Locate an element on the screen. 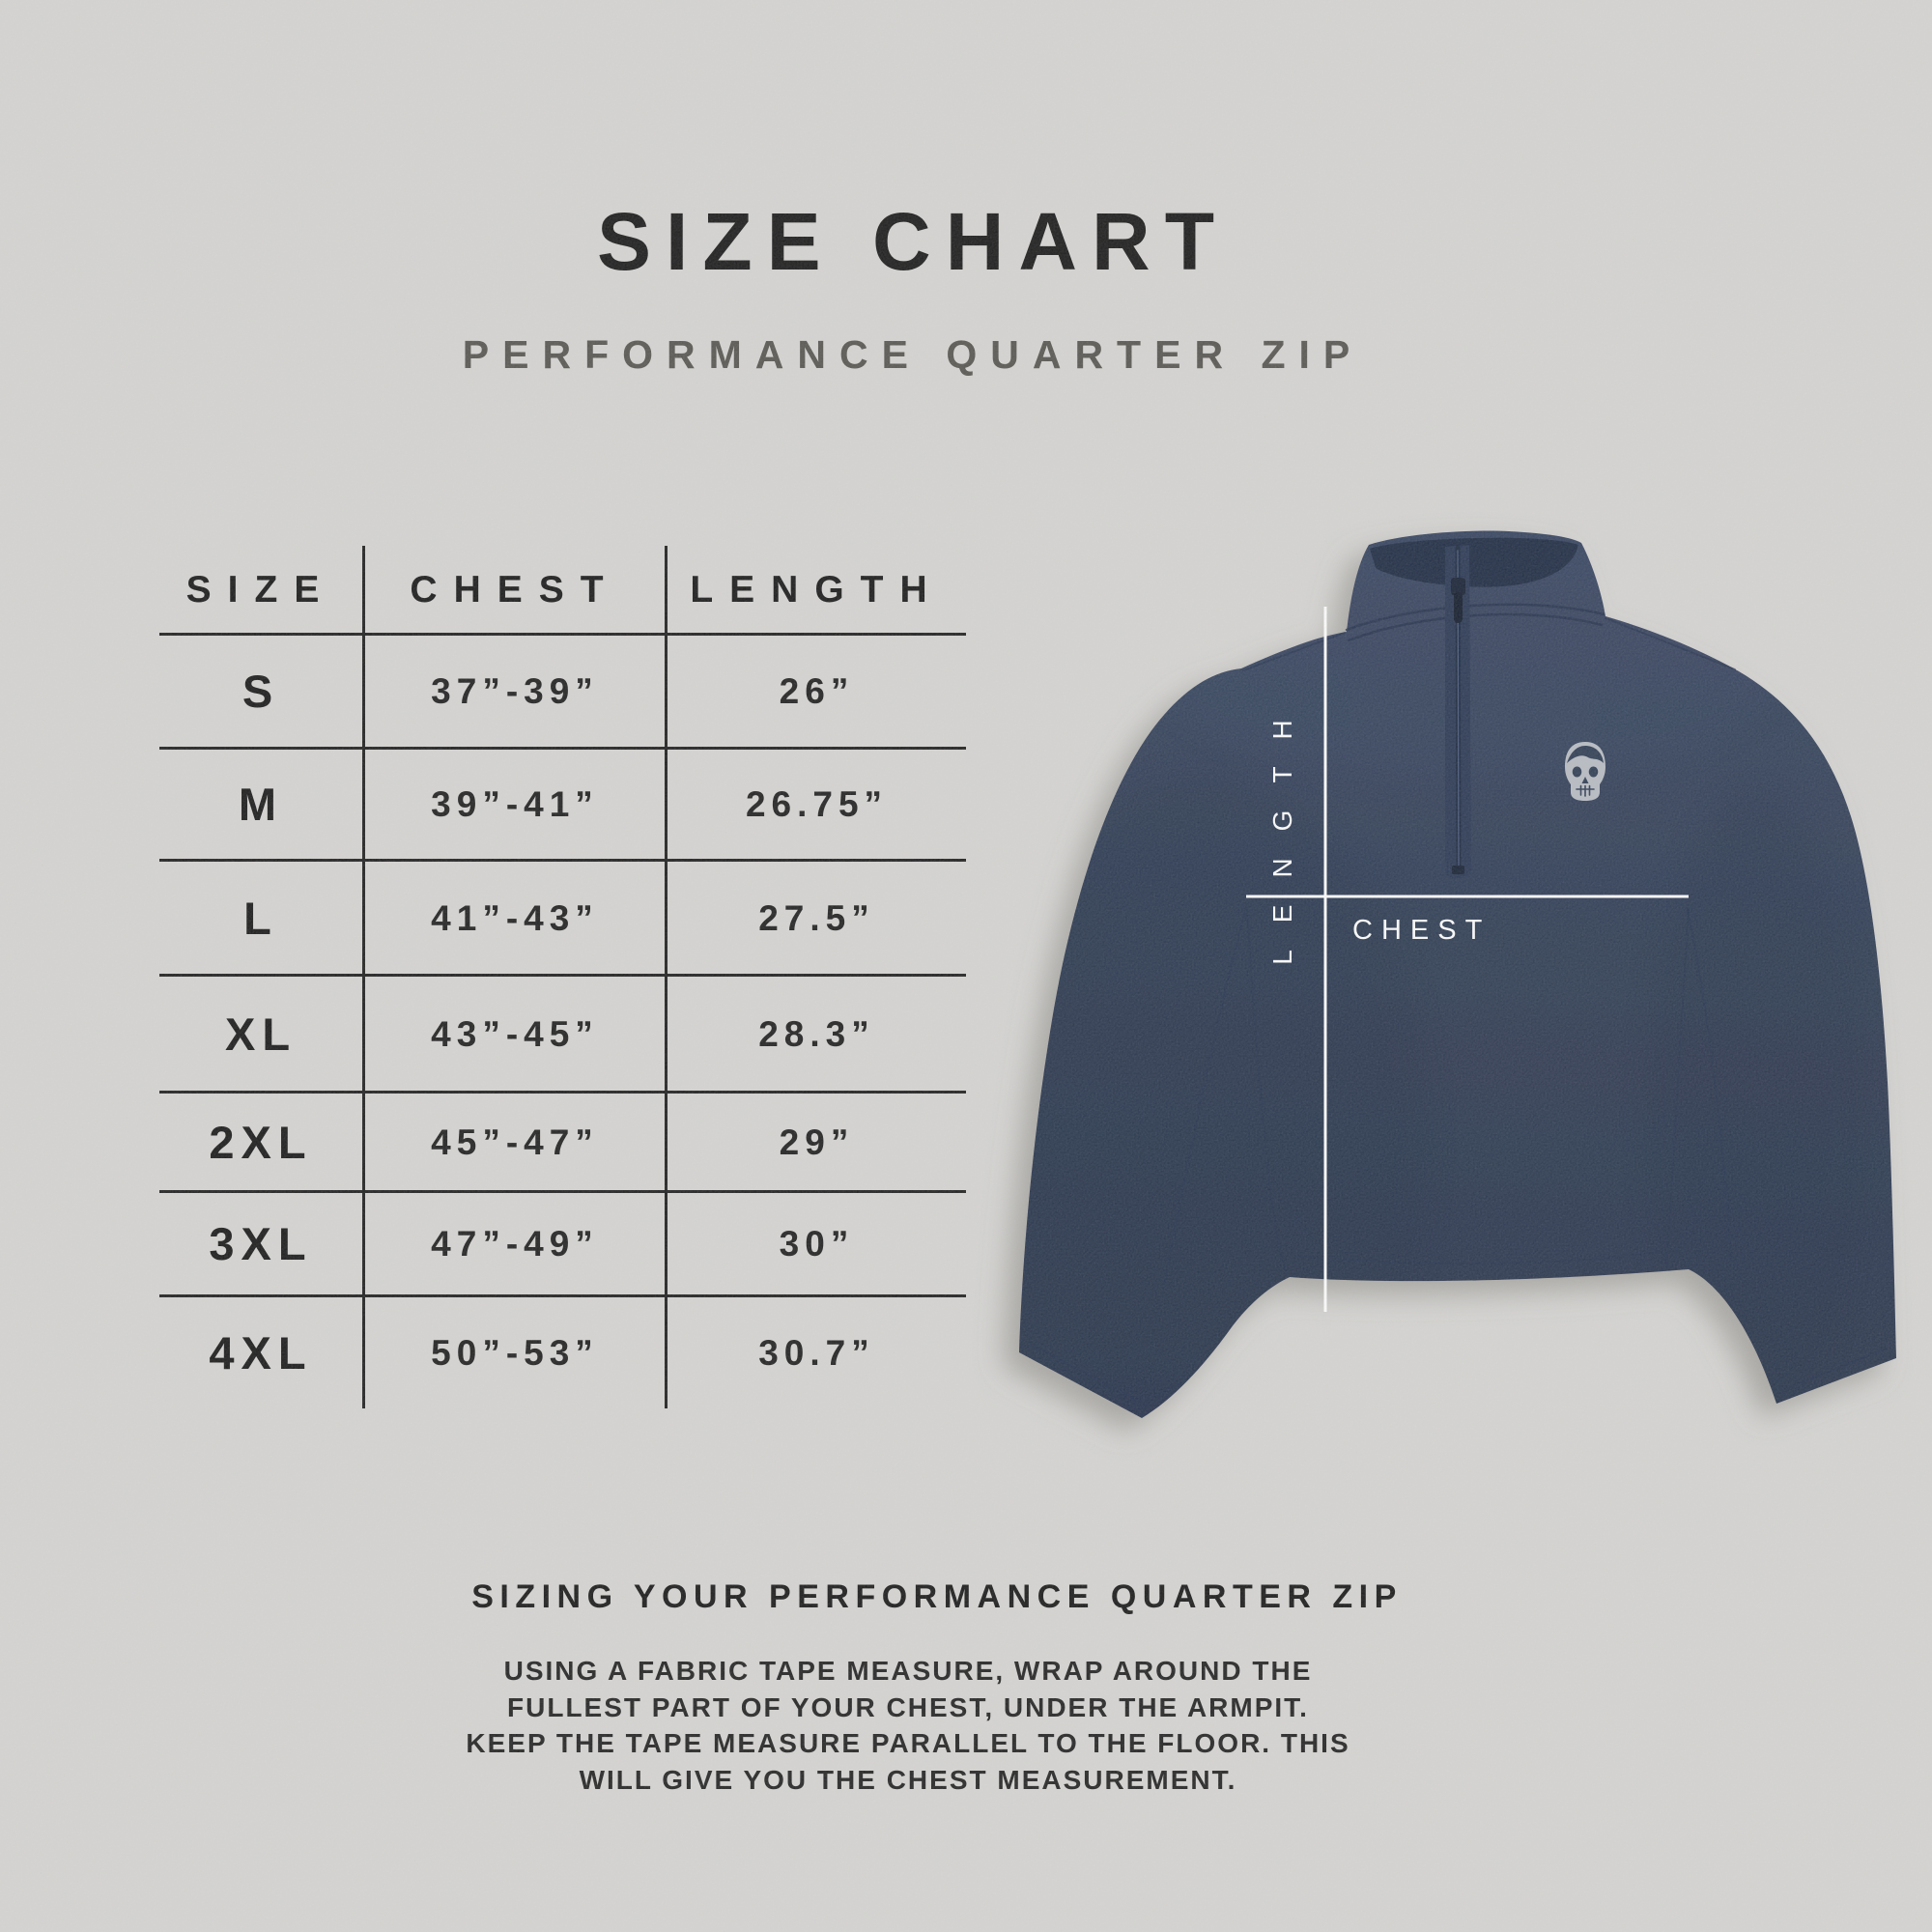 The width and height of the screenshot is (1932, 1932). table-row-chest: 47”-49” is located at coordinates (513, 1245).